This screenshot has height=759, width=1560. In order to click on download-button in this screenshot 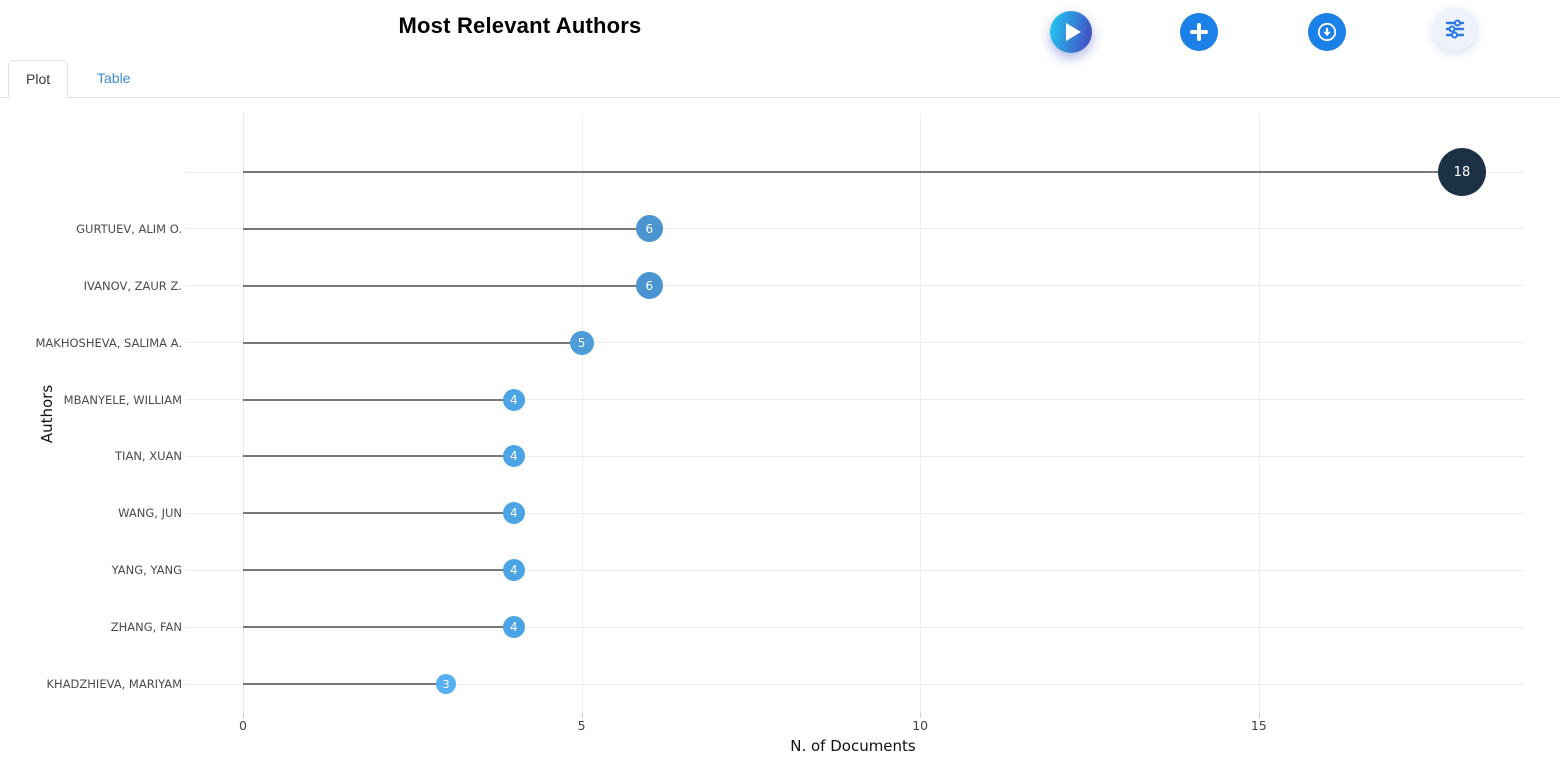, I will do `click(1327, 32)`.